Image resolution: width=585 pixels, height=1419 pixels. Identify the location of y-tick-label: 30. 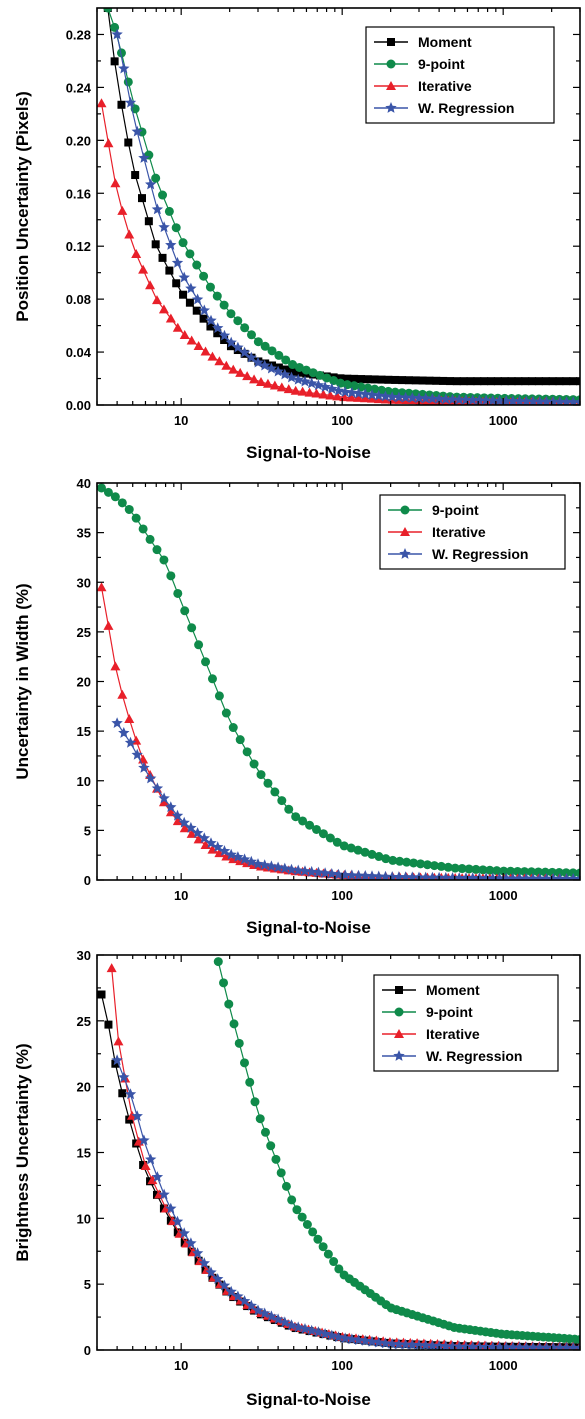
(84, 955).